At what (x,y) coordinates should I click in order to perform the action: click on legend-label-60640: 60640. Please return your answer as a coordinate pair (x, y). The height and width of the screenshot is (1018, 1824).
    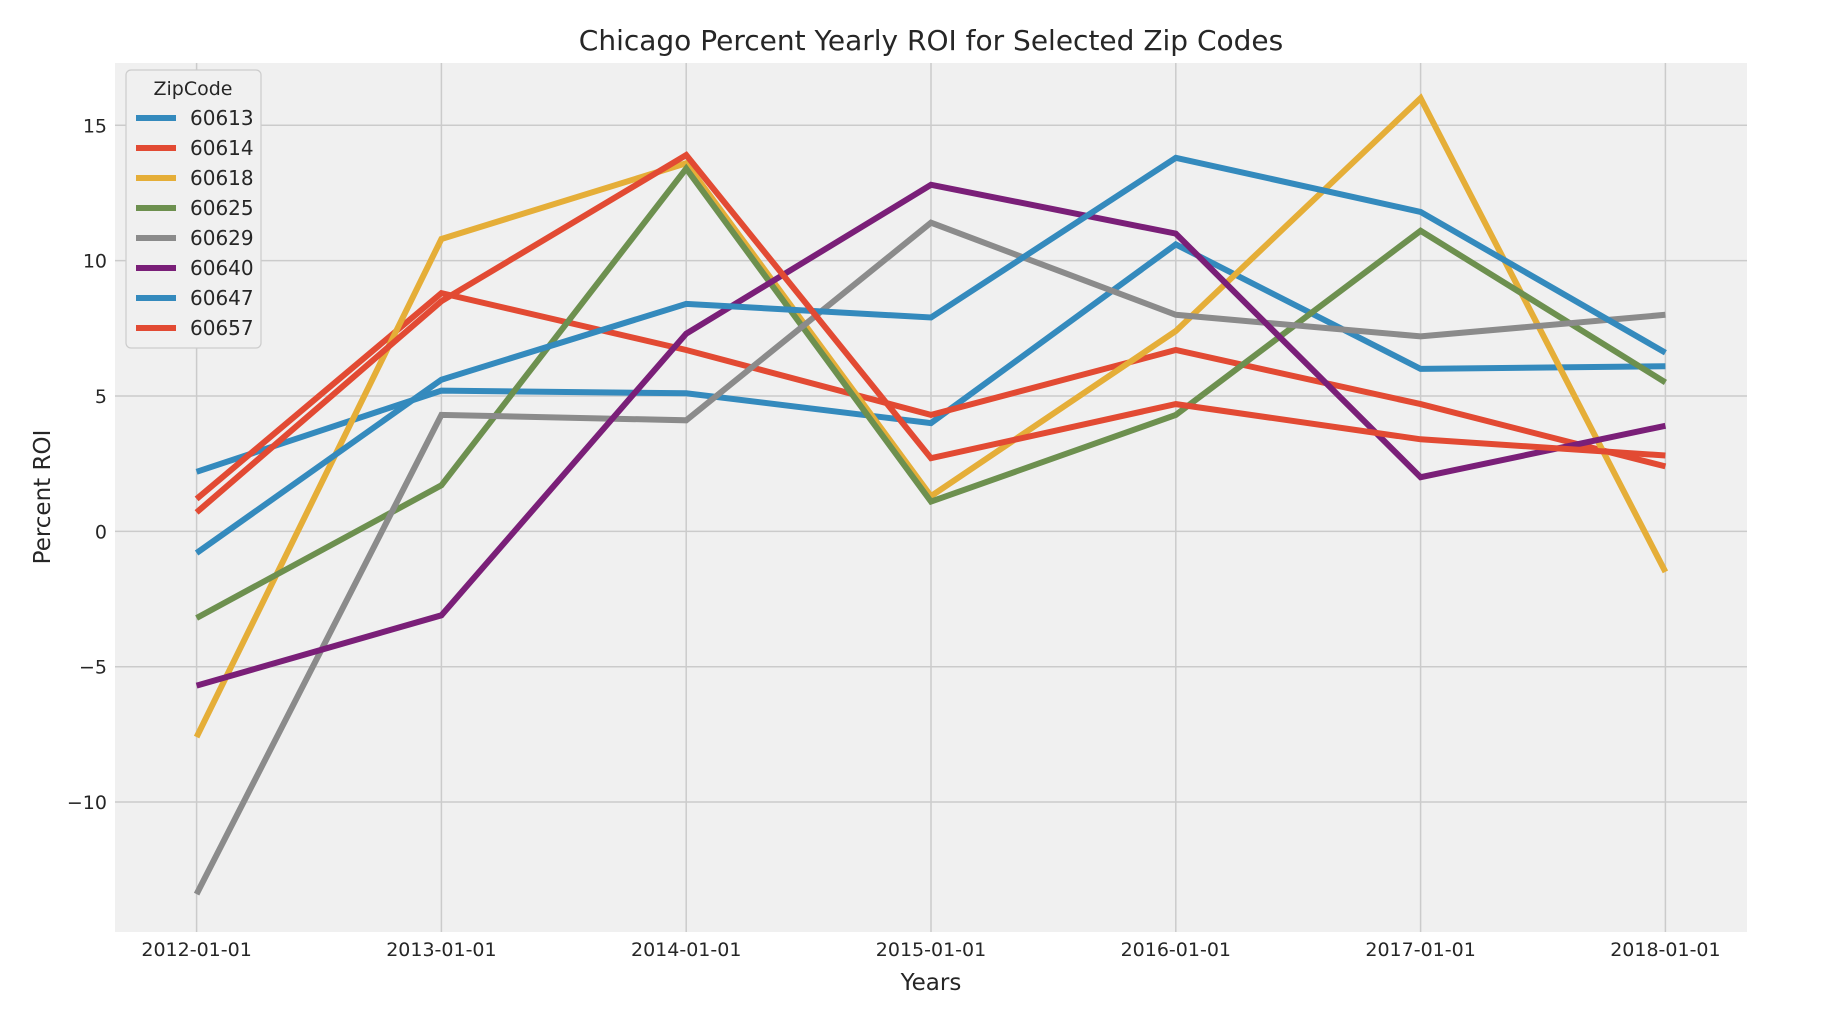
    Looking at the image, I should click on (222, 268).